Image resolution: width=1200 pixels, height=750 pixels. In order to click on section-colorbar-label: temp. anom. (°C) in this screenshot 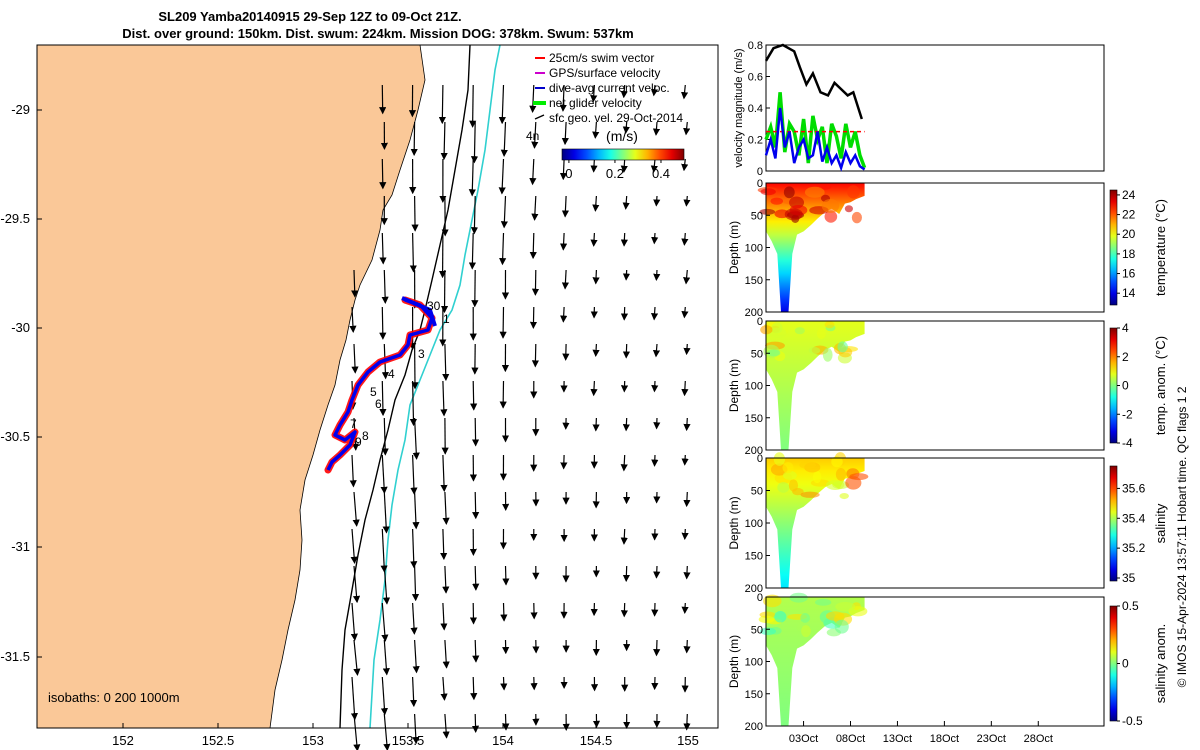, I will do `click(1160, 385)`.